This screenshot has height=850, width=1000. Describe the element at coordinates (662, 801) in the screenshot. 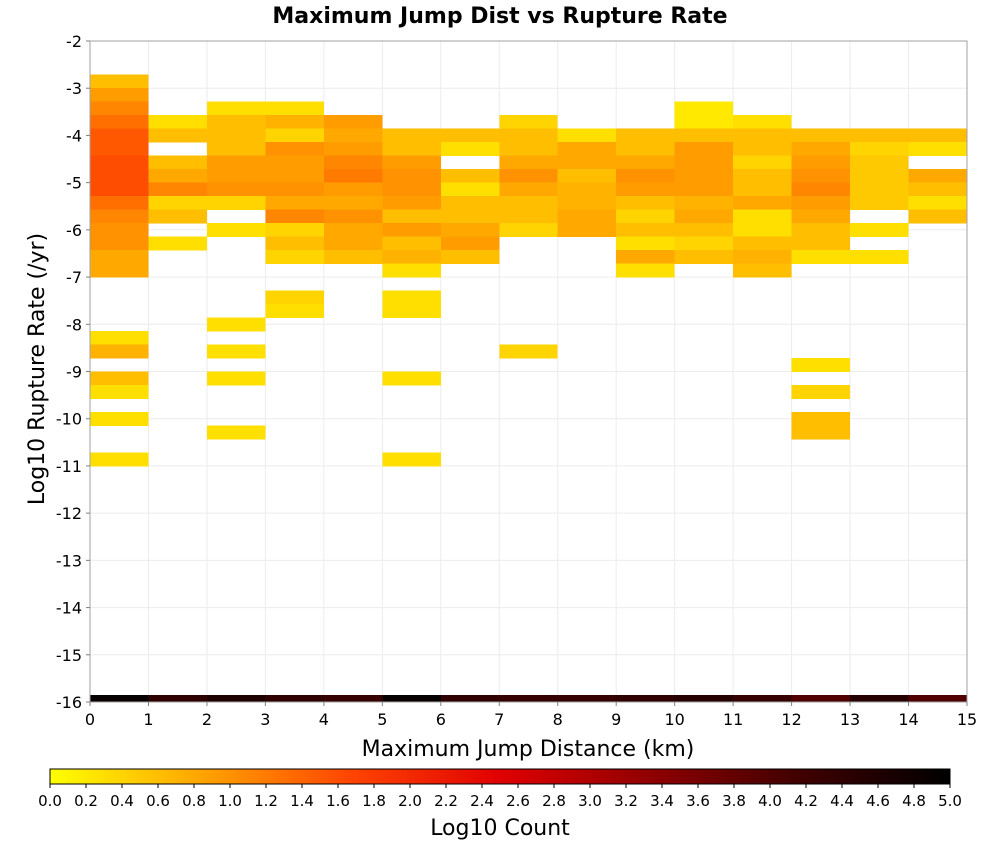

I see `colorbar-tick-label: 3.4` at that location.